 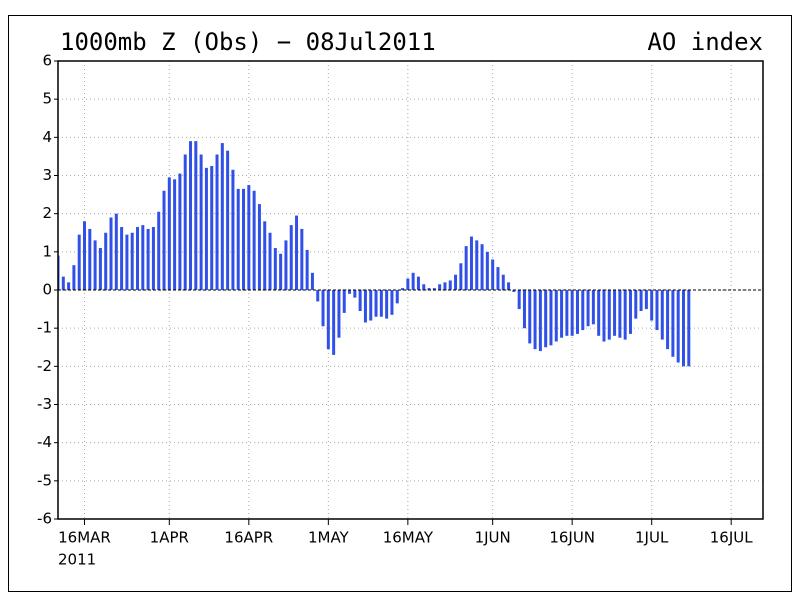 I want to click on y-tick-label: 5, so click(x=47, y=99).